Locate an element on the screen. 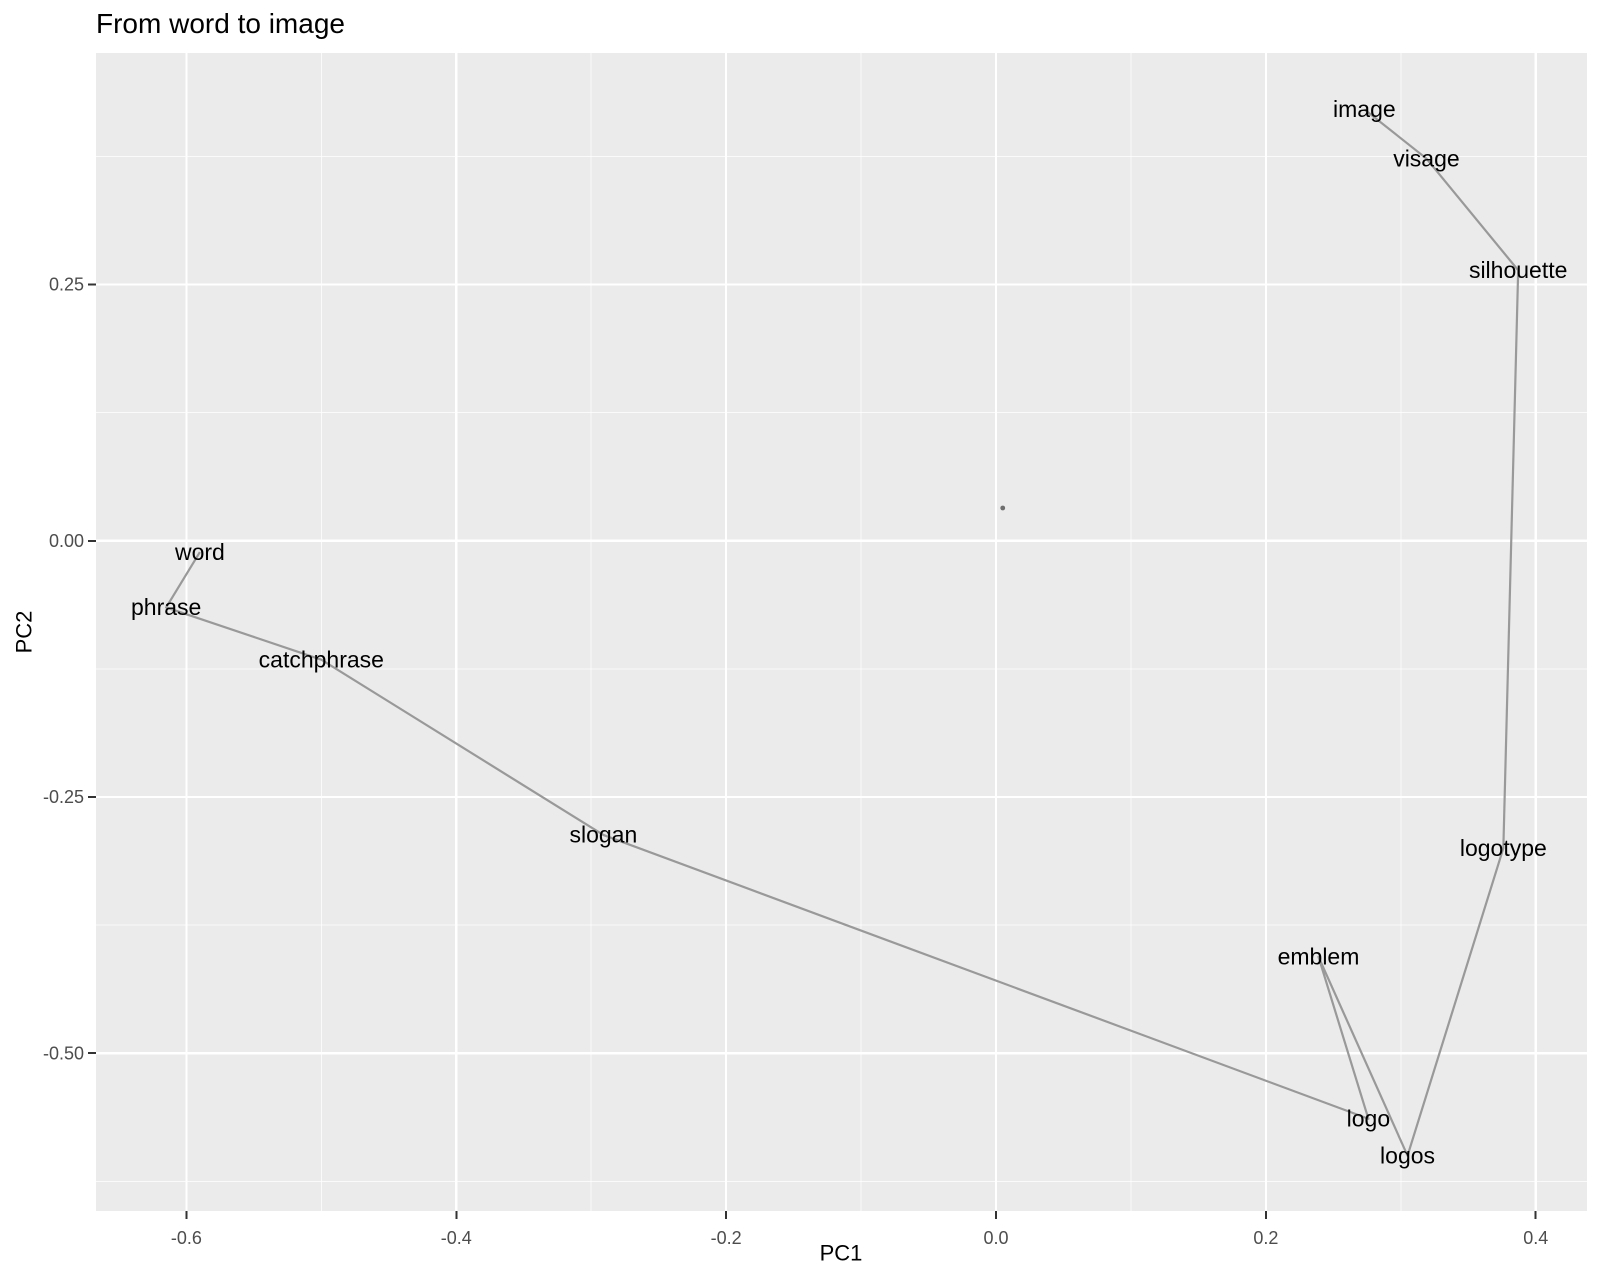 The height and width of the screenshot is (1280, 1600). data-point-layer is located at coordinates (1003, 508).